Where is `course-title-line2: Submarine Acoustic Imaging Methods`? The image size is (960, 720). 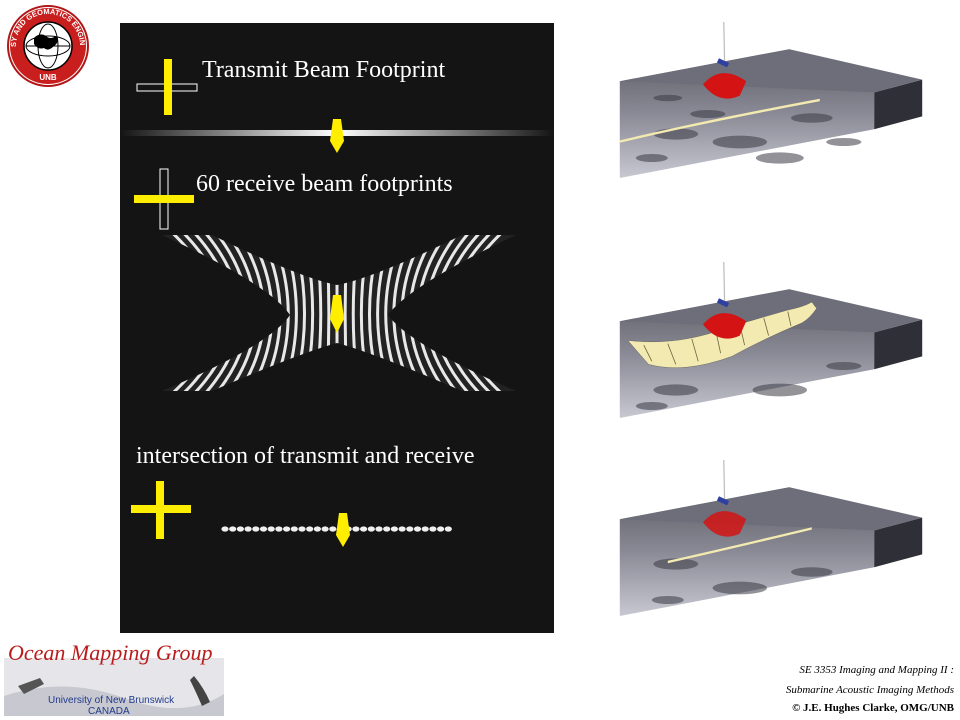
course-title-line2: Submarine Acoustic Imaging Methods is located at coordinates (869, 690).